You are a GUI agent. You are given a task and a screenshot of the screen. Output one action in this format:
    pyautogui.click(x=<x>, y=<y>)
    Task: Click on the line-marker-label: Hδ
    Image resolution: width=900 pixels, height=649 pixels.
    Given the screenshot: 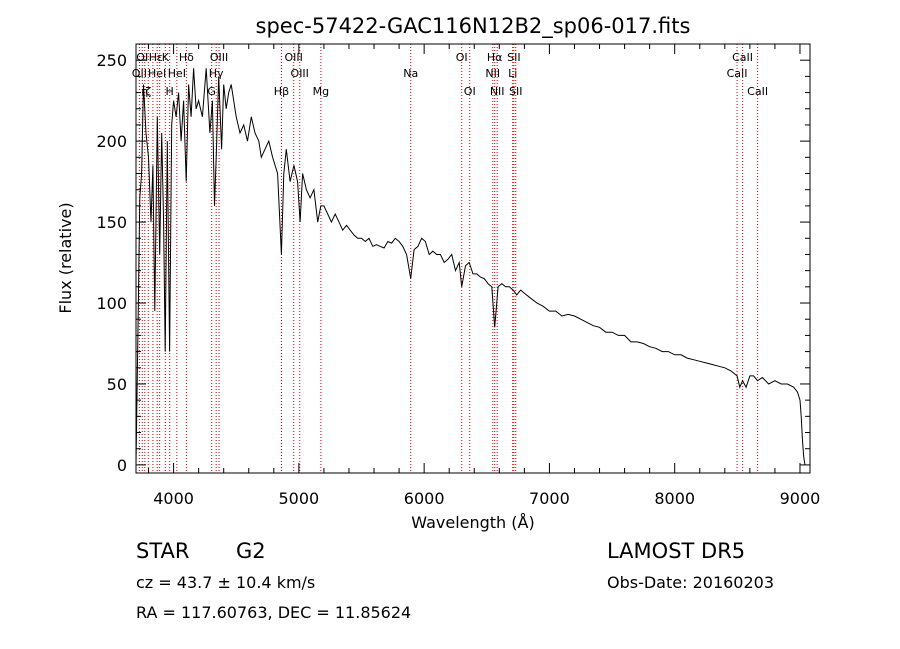 What is the action you would take?
    pyautogui.click(x=186, y=57)
    